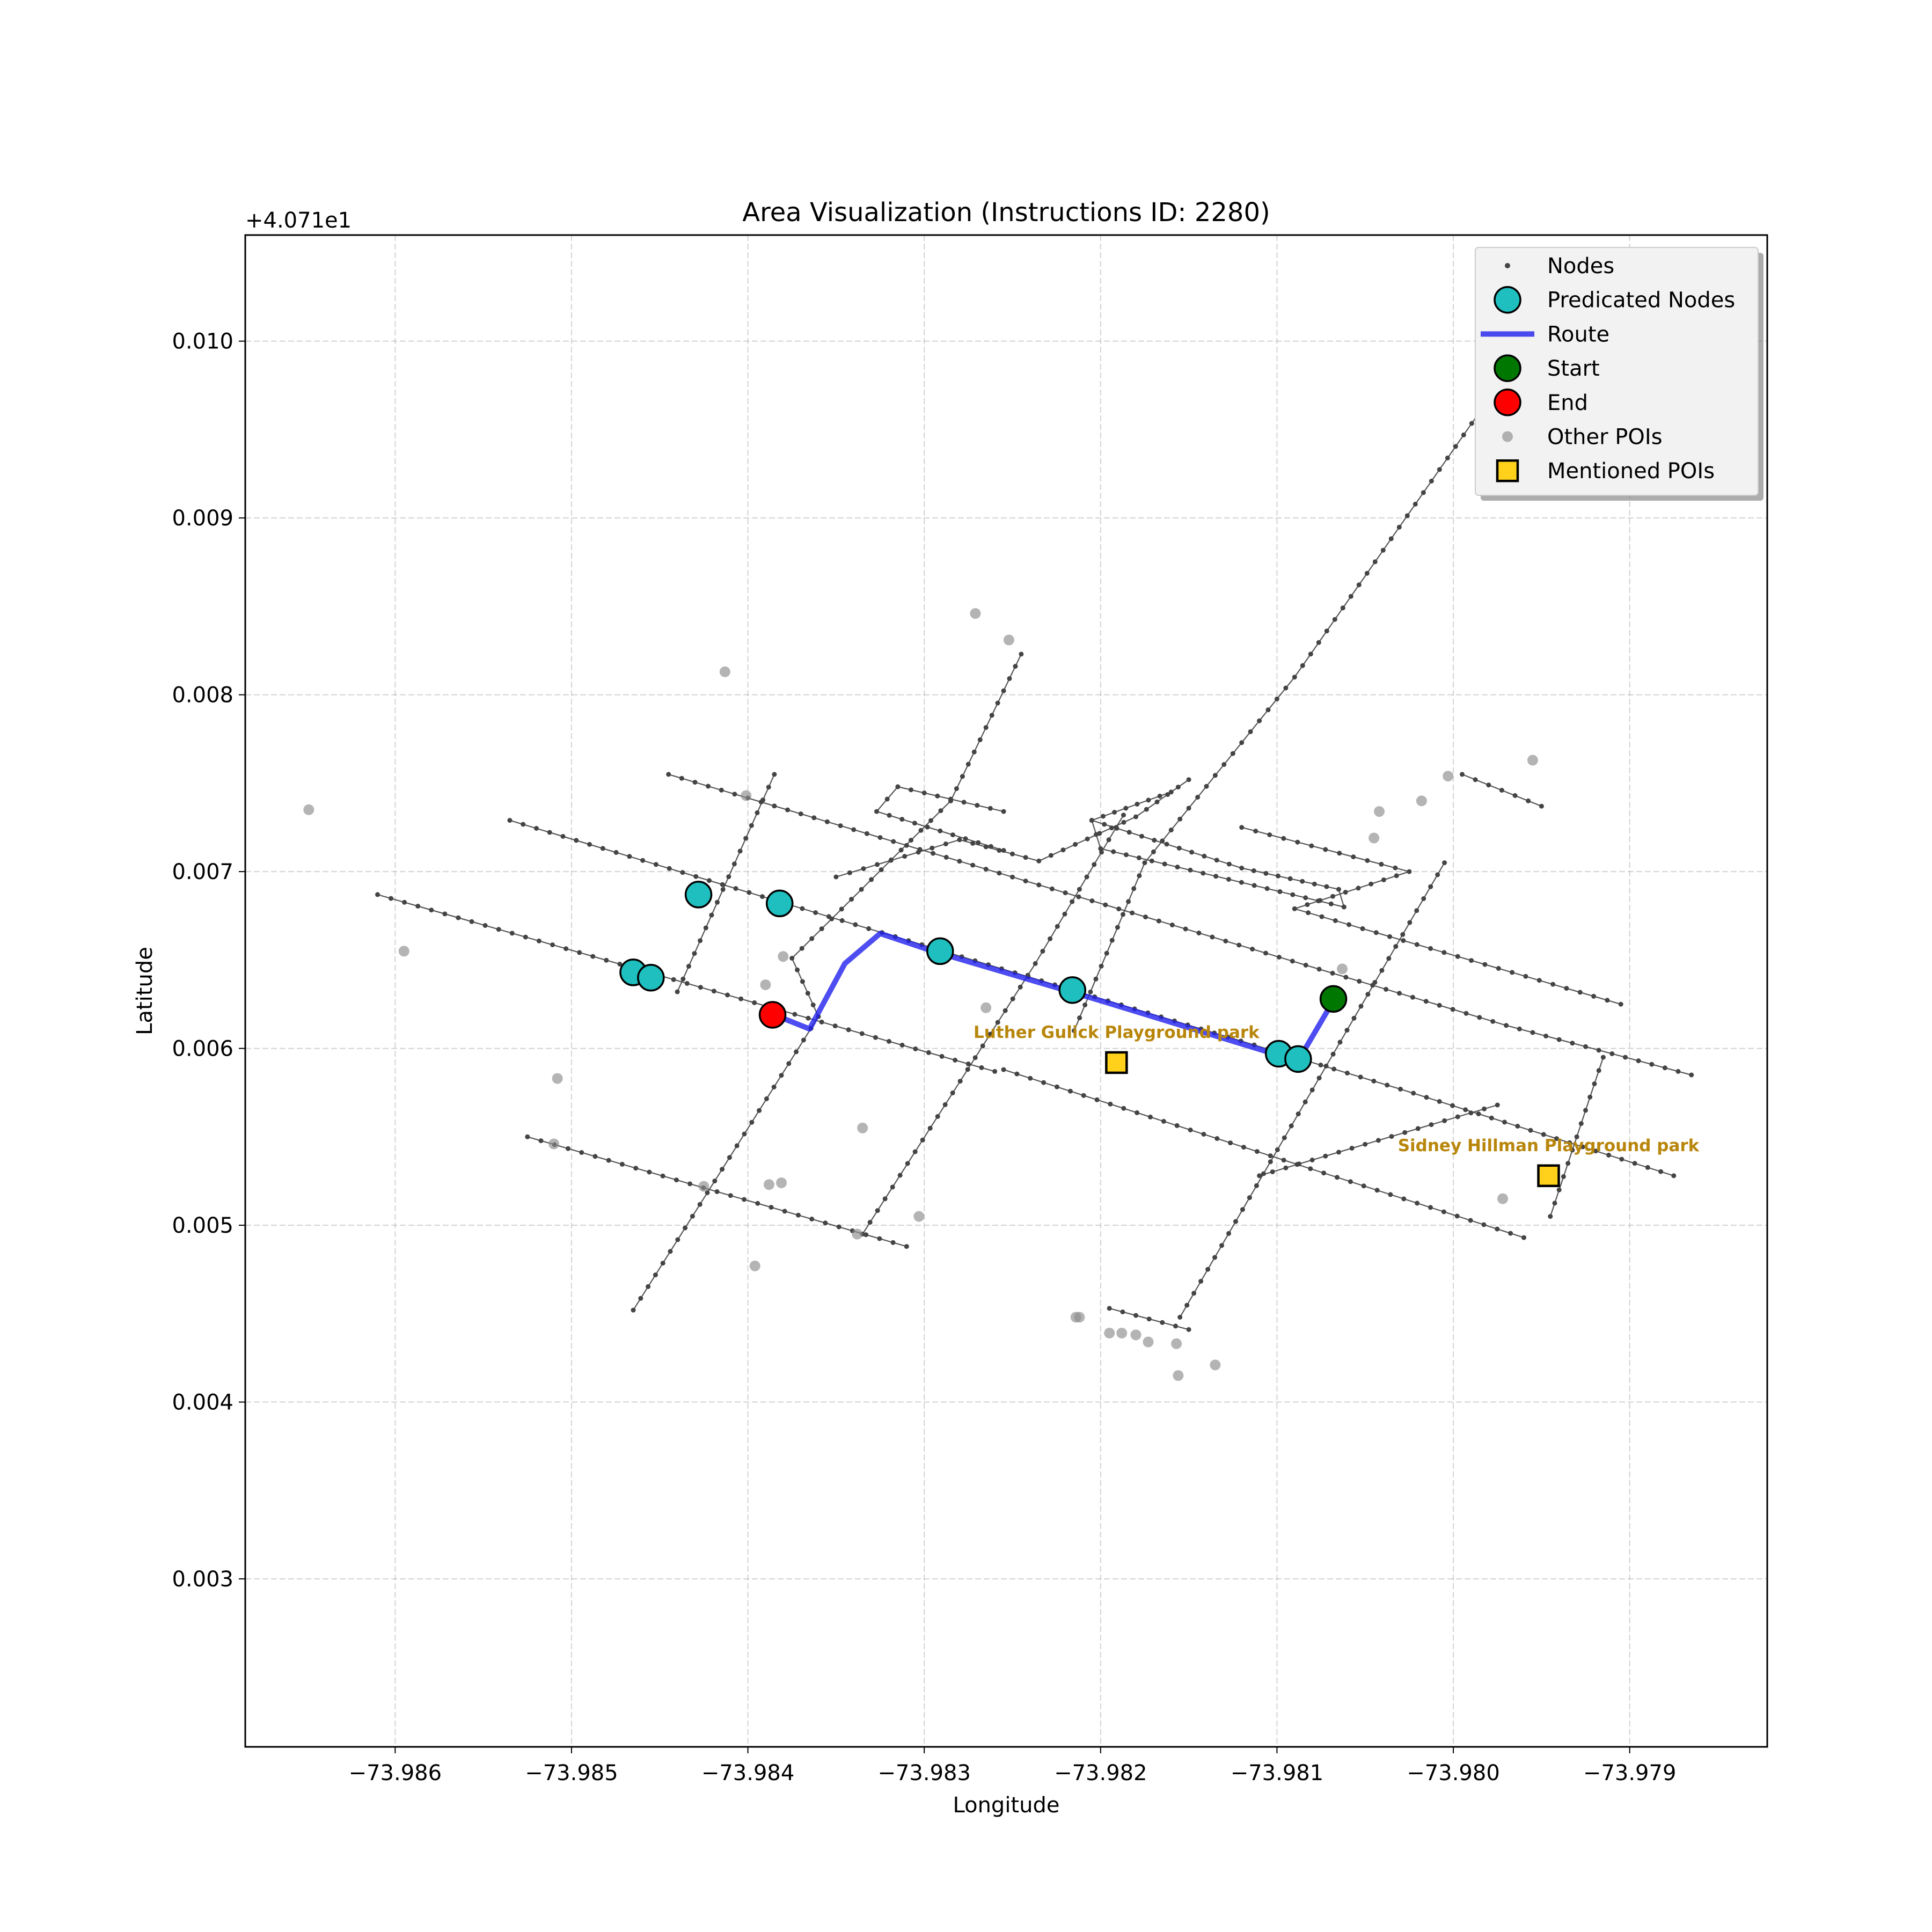 This screenshot has height=1932, width=1932. What do you see at coordinates (1631, 471) in the screenshot?
I see `legend-label: Mentioned POIs` at bounding box center [1631, 471].